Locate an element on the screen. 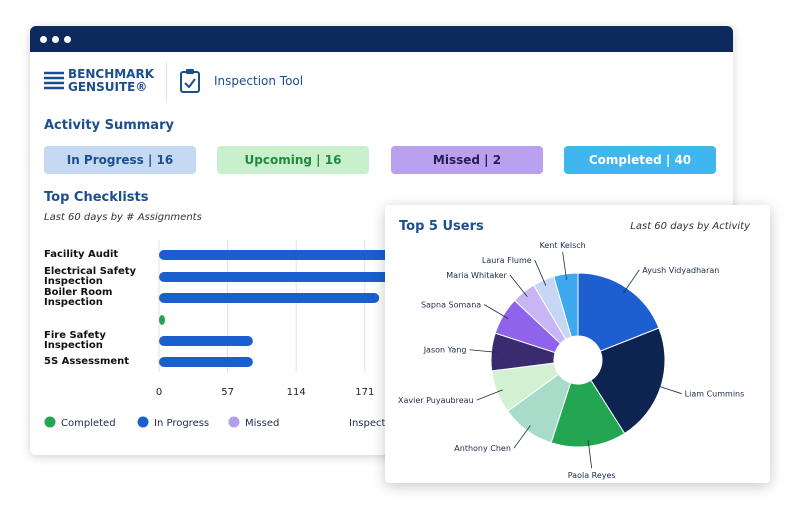 The height and width of the screenshot is (518, 800). category-label: Facility Audit is located at coordinates (81, 254).